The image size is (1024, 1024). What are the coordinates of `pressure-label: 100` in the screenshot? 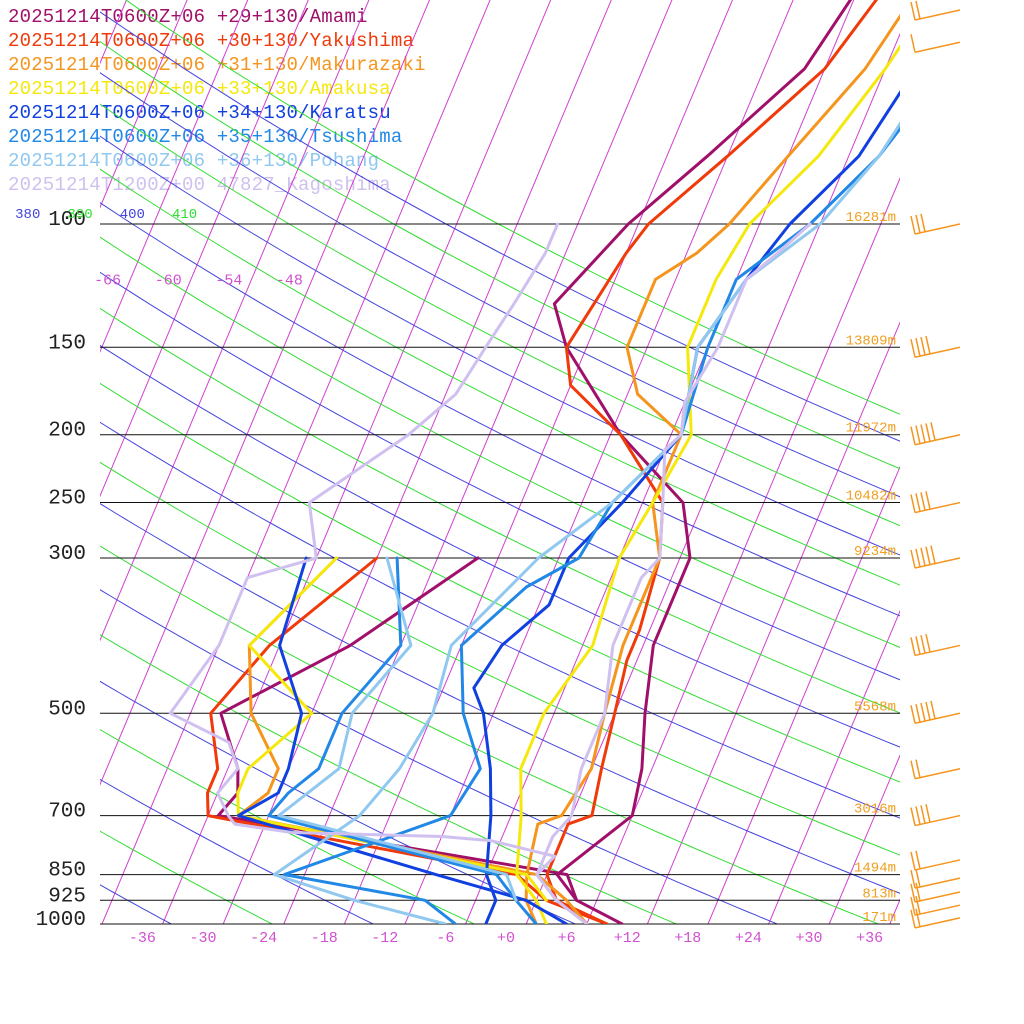 It's located at (67, 220).